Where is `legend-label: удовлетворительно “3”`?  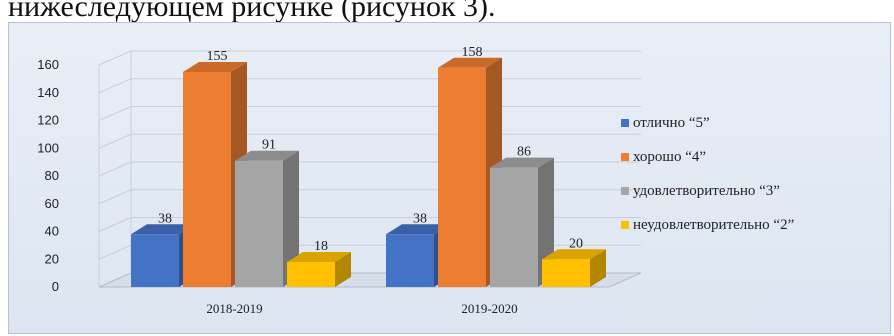 legend-label: удовлетворительно “3” is located at coordinates (706, 191).